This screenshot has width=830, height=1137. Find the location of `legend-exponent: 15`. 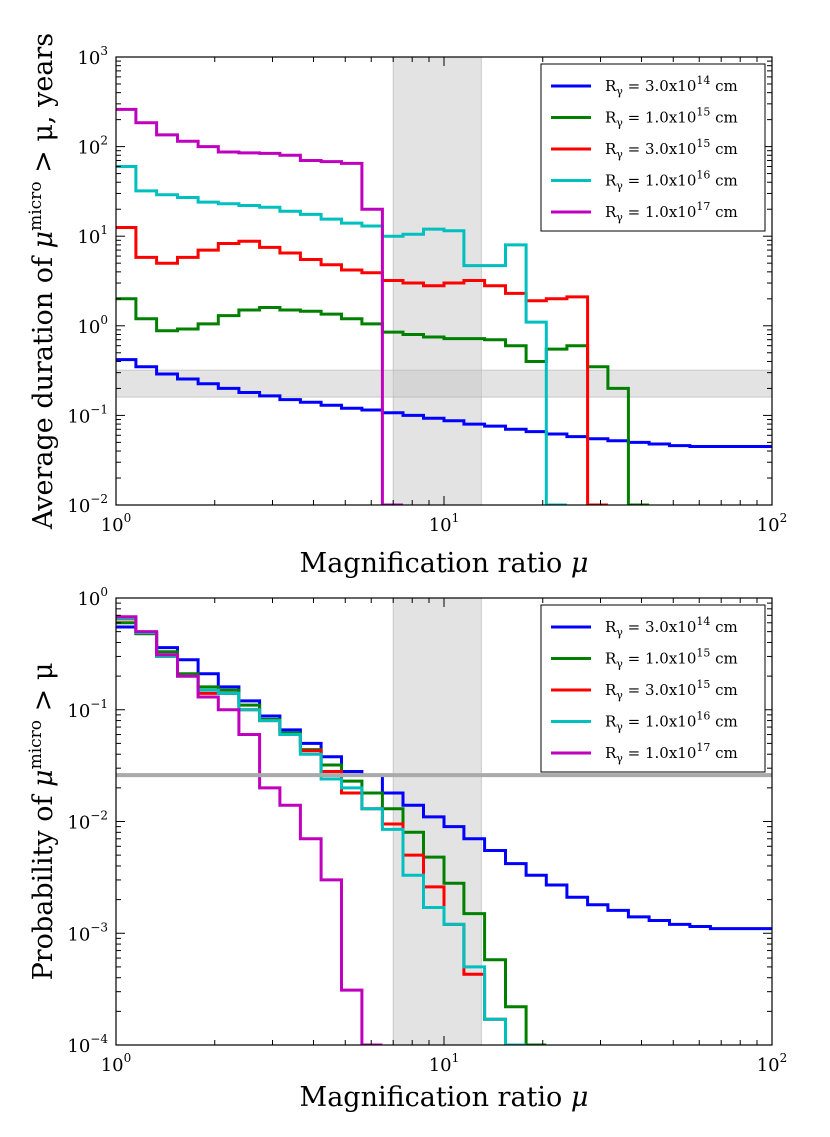

legend-exponent: 15 is located at coordinates (703, 684).